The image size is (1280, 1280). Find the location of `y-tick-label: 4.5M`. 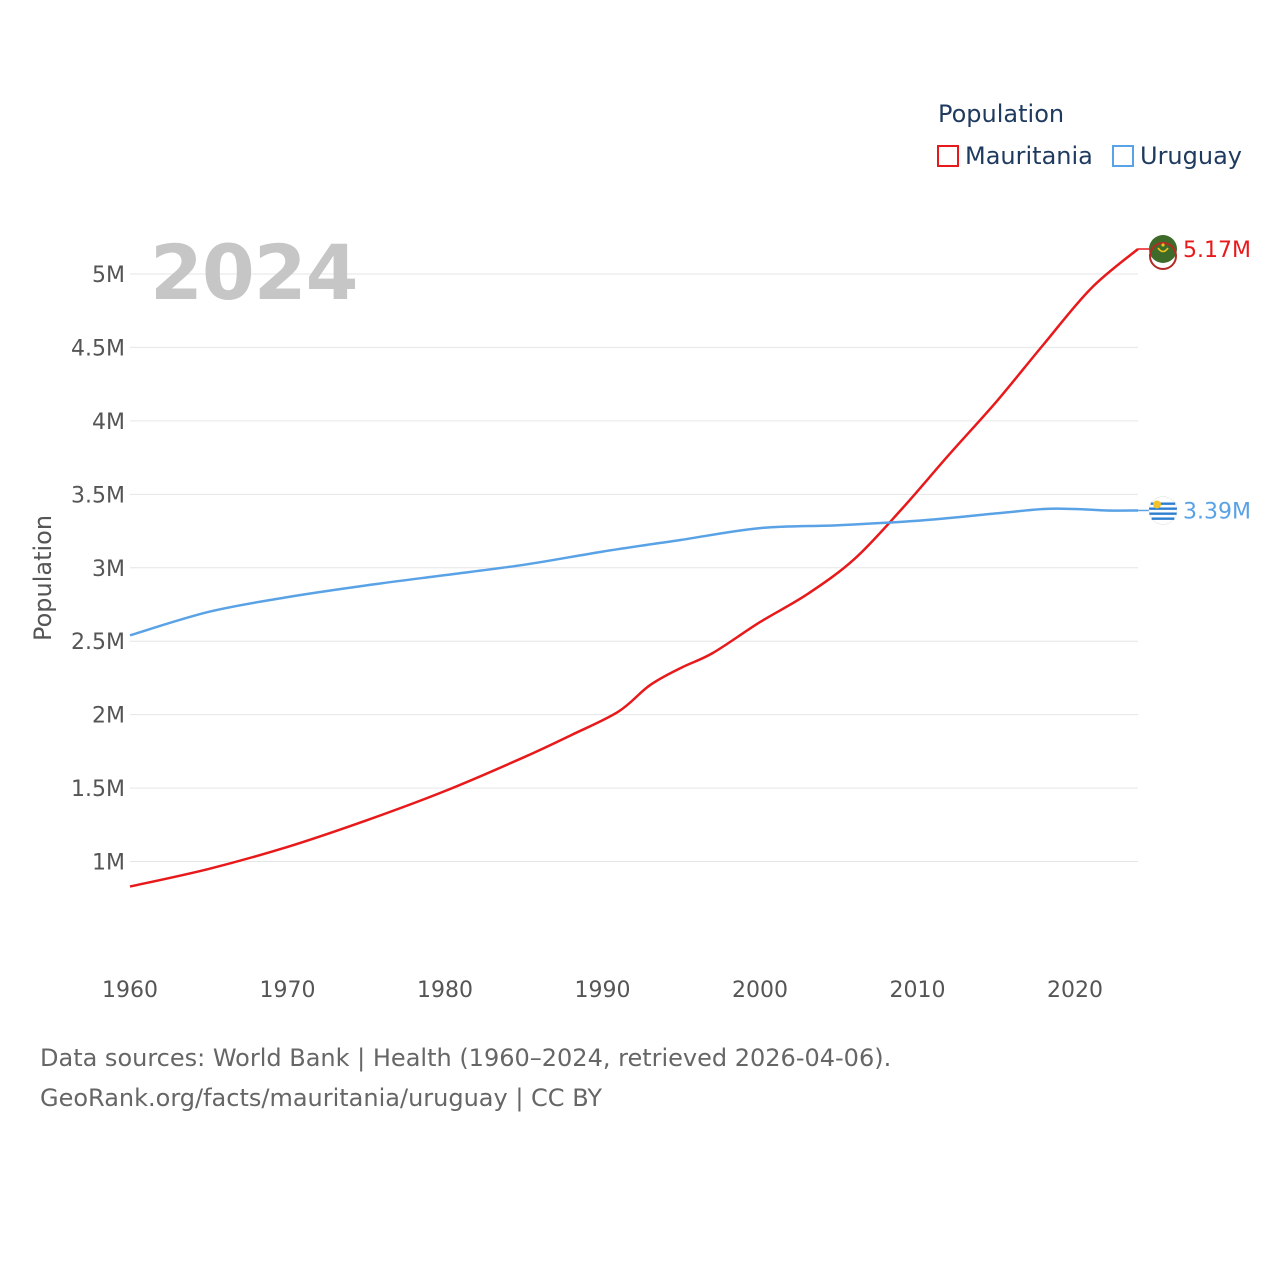

y-tick-label: 4.5M is located at coordinates (98, 348).